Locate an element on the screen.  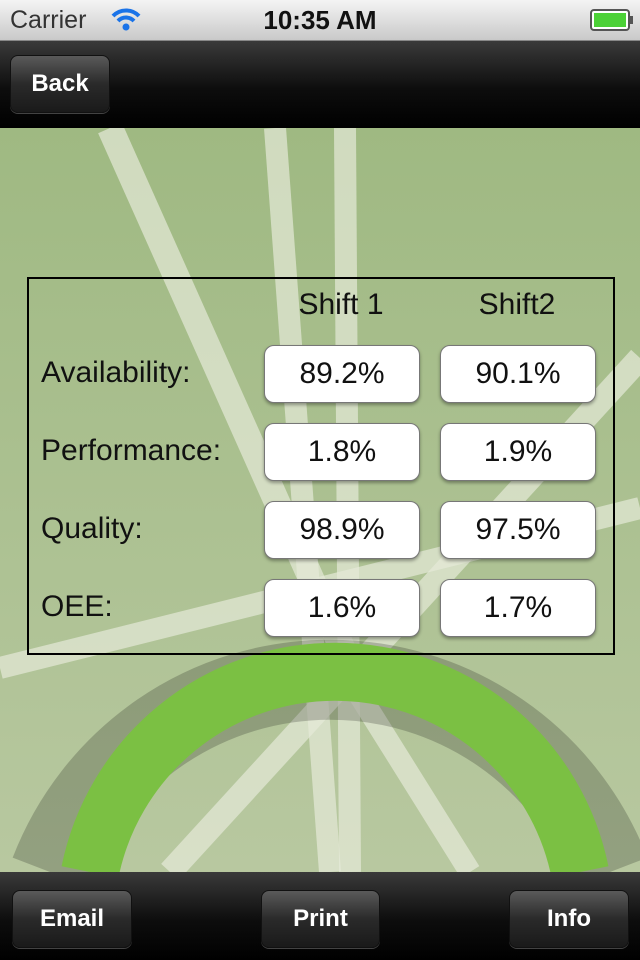
row-label: OEE: is located at coordinates (77, 606).